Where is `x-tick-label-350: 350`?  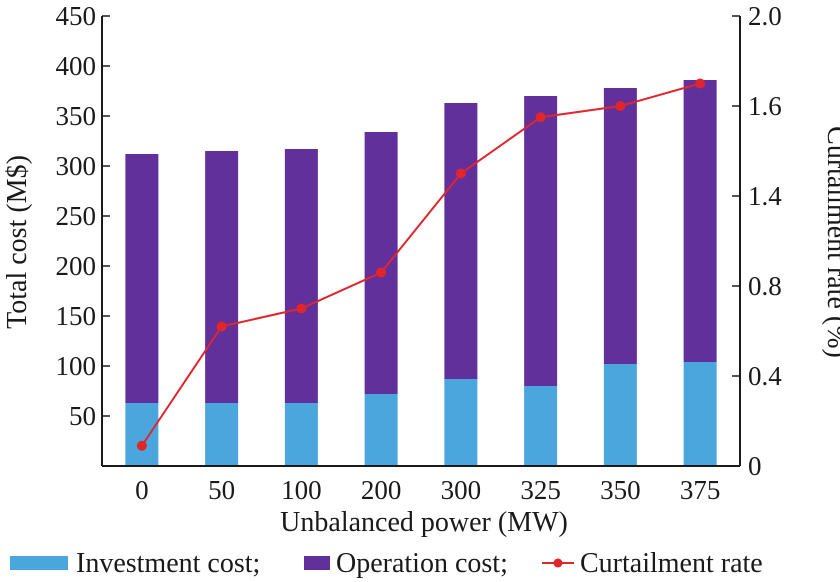
x-tick-label-350: 350 is located at coordinates (620, 490).